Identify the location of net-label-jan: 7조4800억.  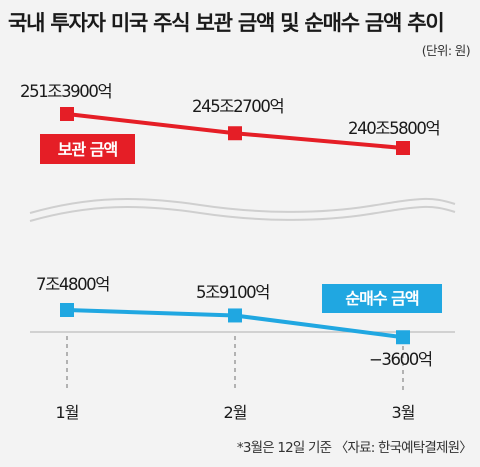
(72, 284).